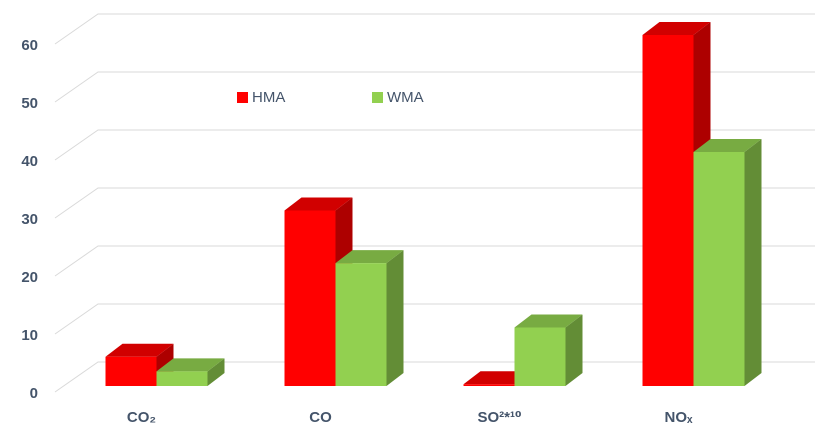 This screenshot has width=838, height=445. I want to click on x-tick-label: CO₂, so click(141, 417).